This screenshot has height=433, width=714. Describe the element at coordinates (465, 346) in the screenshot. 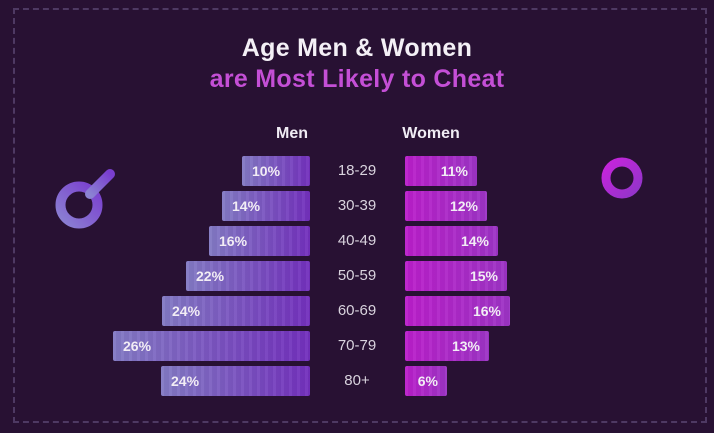

I see `women-bar-value: 13%` at that location.